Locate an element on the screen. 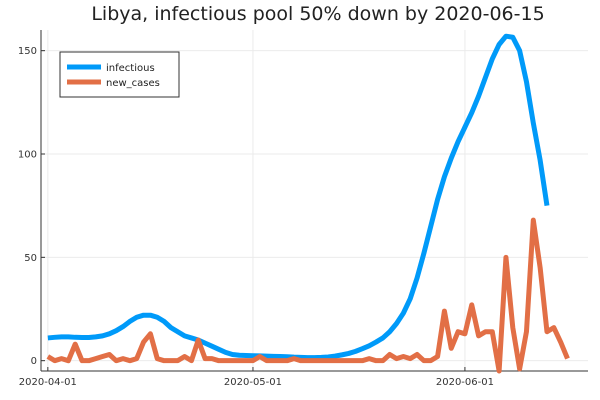 The width and height of the screenshot is (600, 400). x-tick-label: 2020-04-01 is located at coordinates (48, 382).